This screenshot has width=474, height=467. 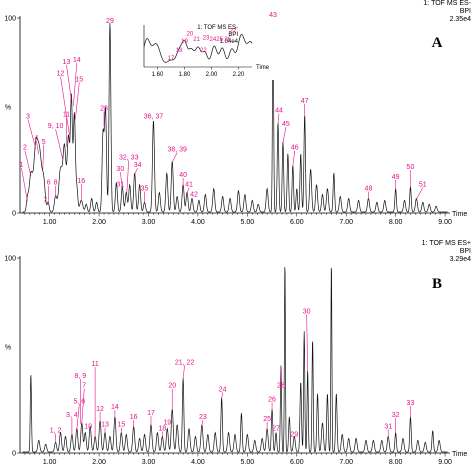 What do you see at coordinates (213, 40) in the screenshot?
I see `inset-peak-label: 24` at bounding box center [213, 40].